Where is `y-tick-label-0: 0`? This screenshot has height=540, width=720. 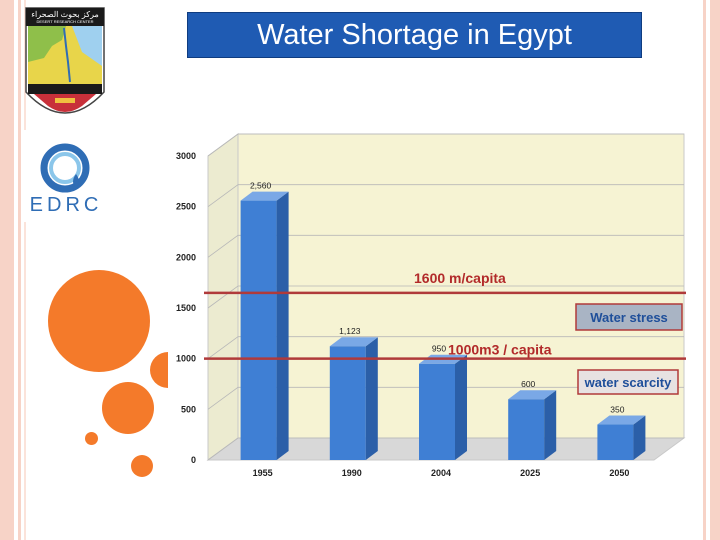 y-tick-label-0: 0 is located at coordinates (193, 460).